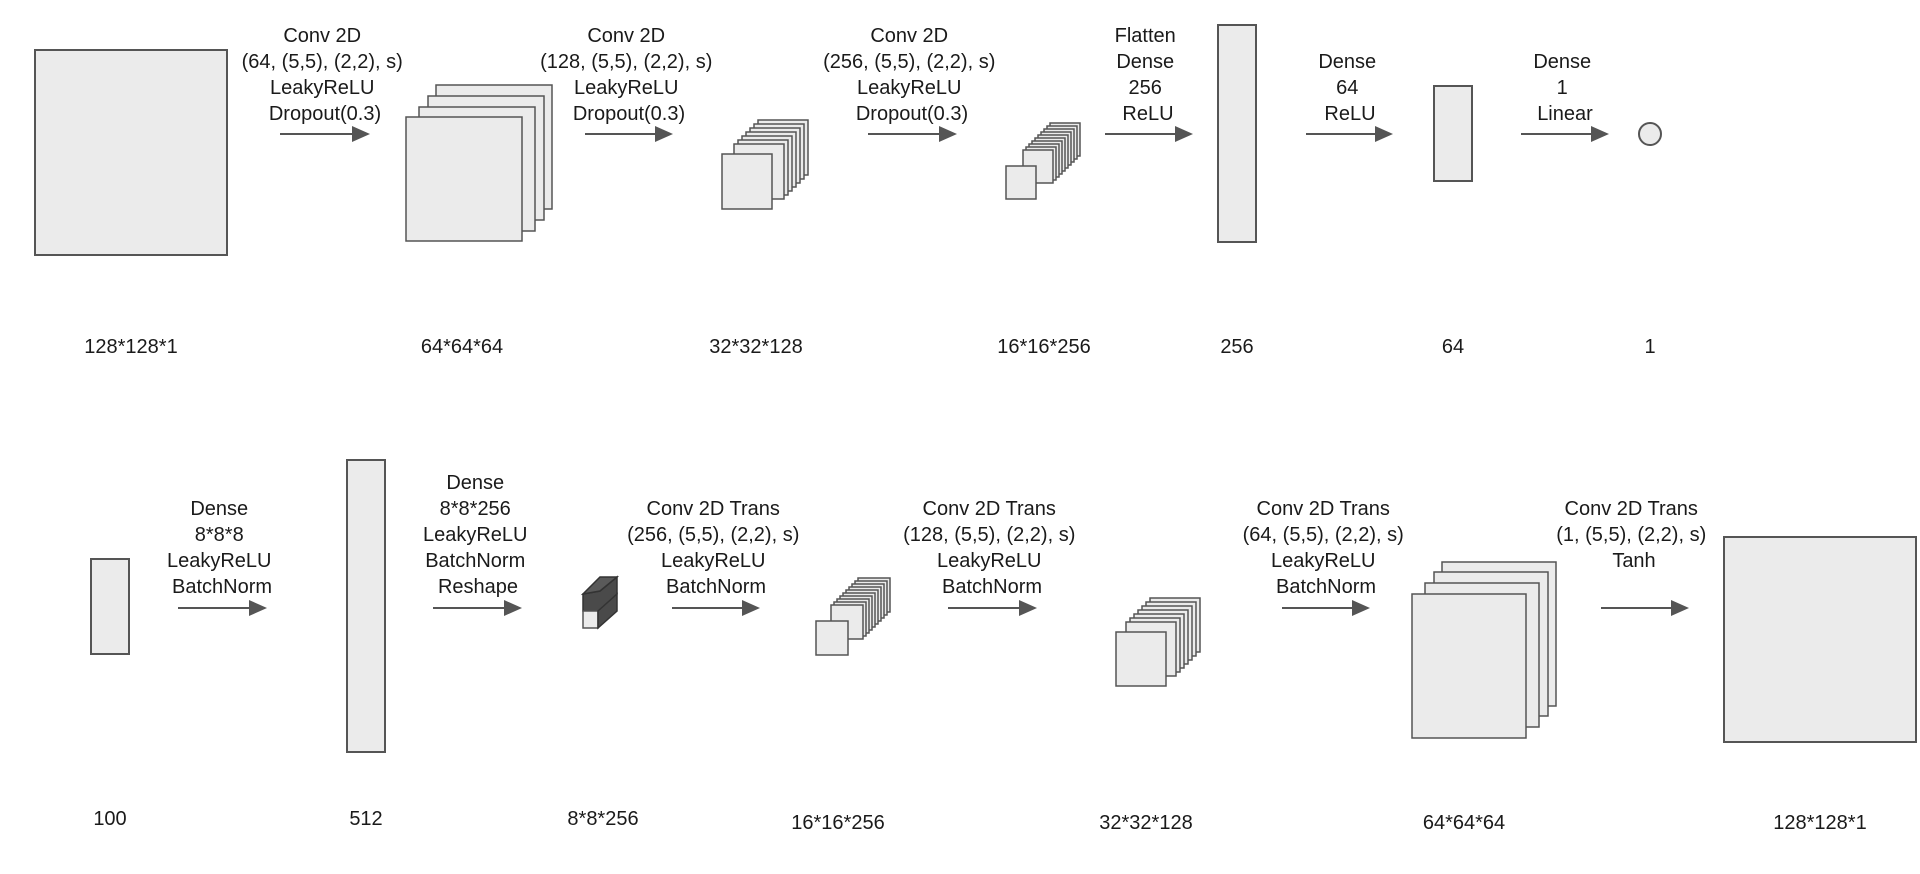 The image size is (1920, 874). What do you see at coordinates (1819, 823) in the screenshot?
I see `gen-dim-6: 128*128*1` at bounding box center [1819, 823].